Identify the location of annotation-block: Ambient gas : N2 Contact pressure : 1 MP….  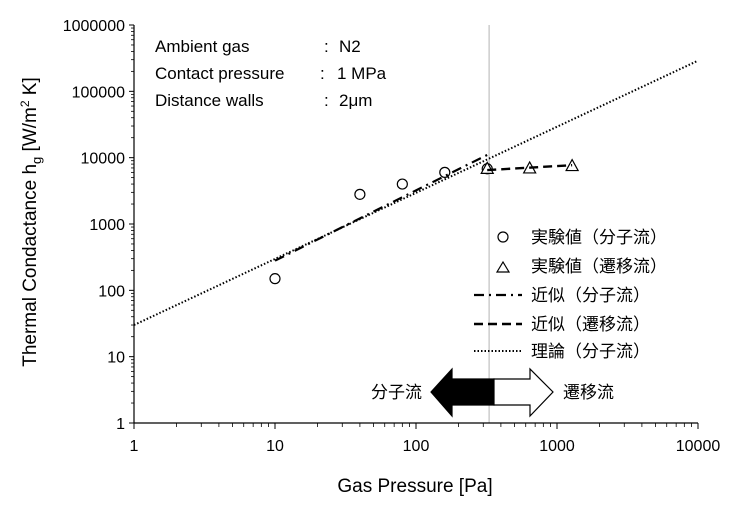
(271, 73).